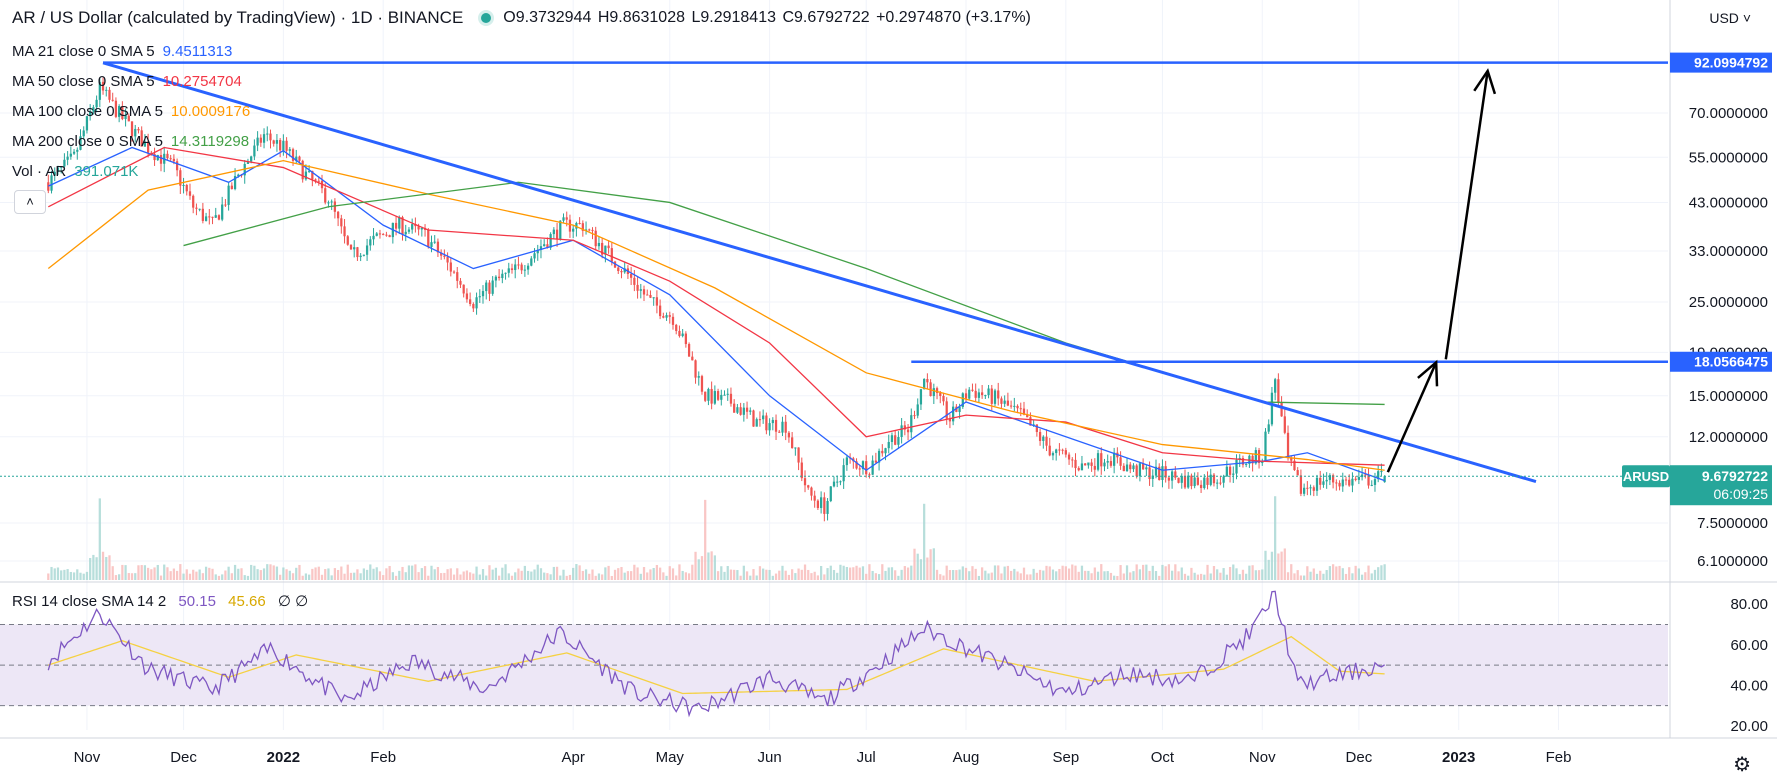  Describe the element at coordinates (1730, 18) in the screenshot. I see `currency-selector: USD ˅` at that location.